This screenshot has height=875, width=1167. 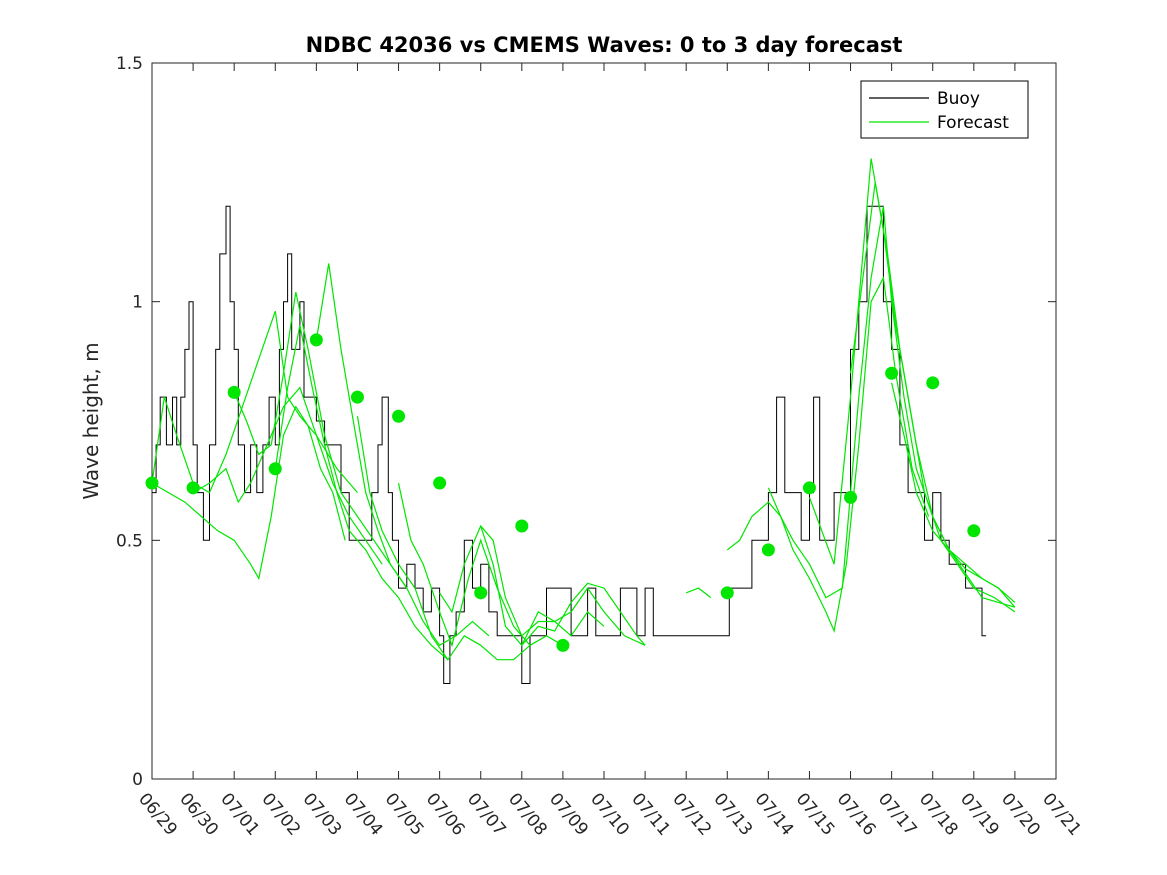 What do you see at coordinates (129, 541) in the screenshot?
I see `y-tick-label: 0.5` at bounding box center [129, 541].